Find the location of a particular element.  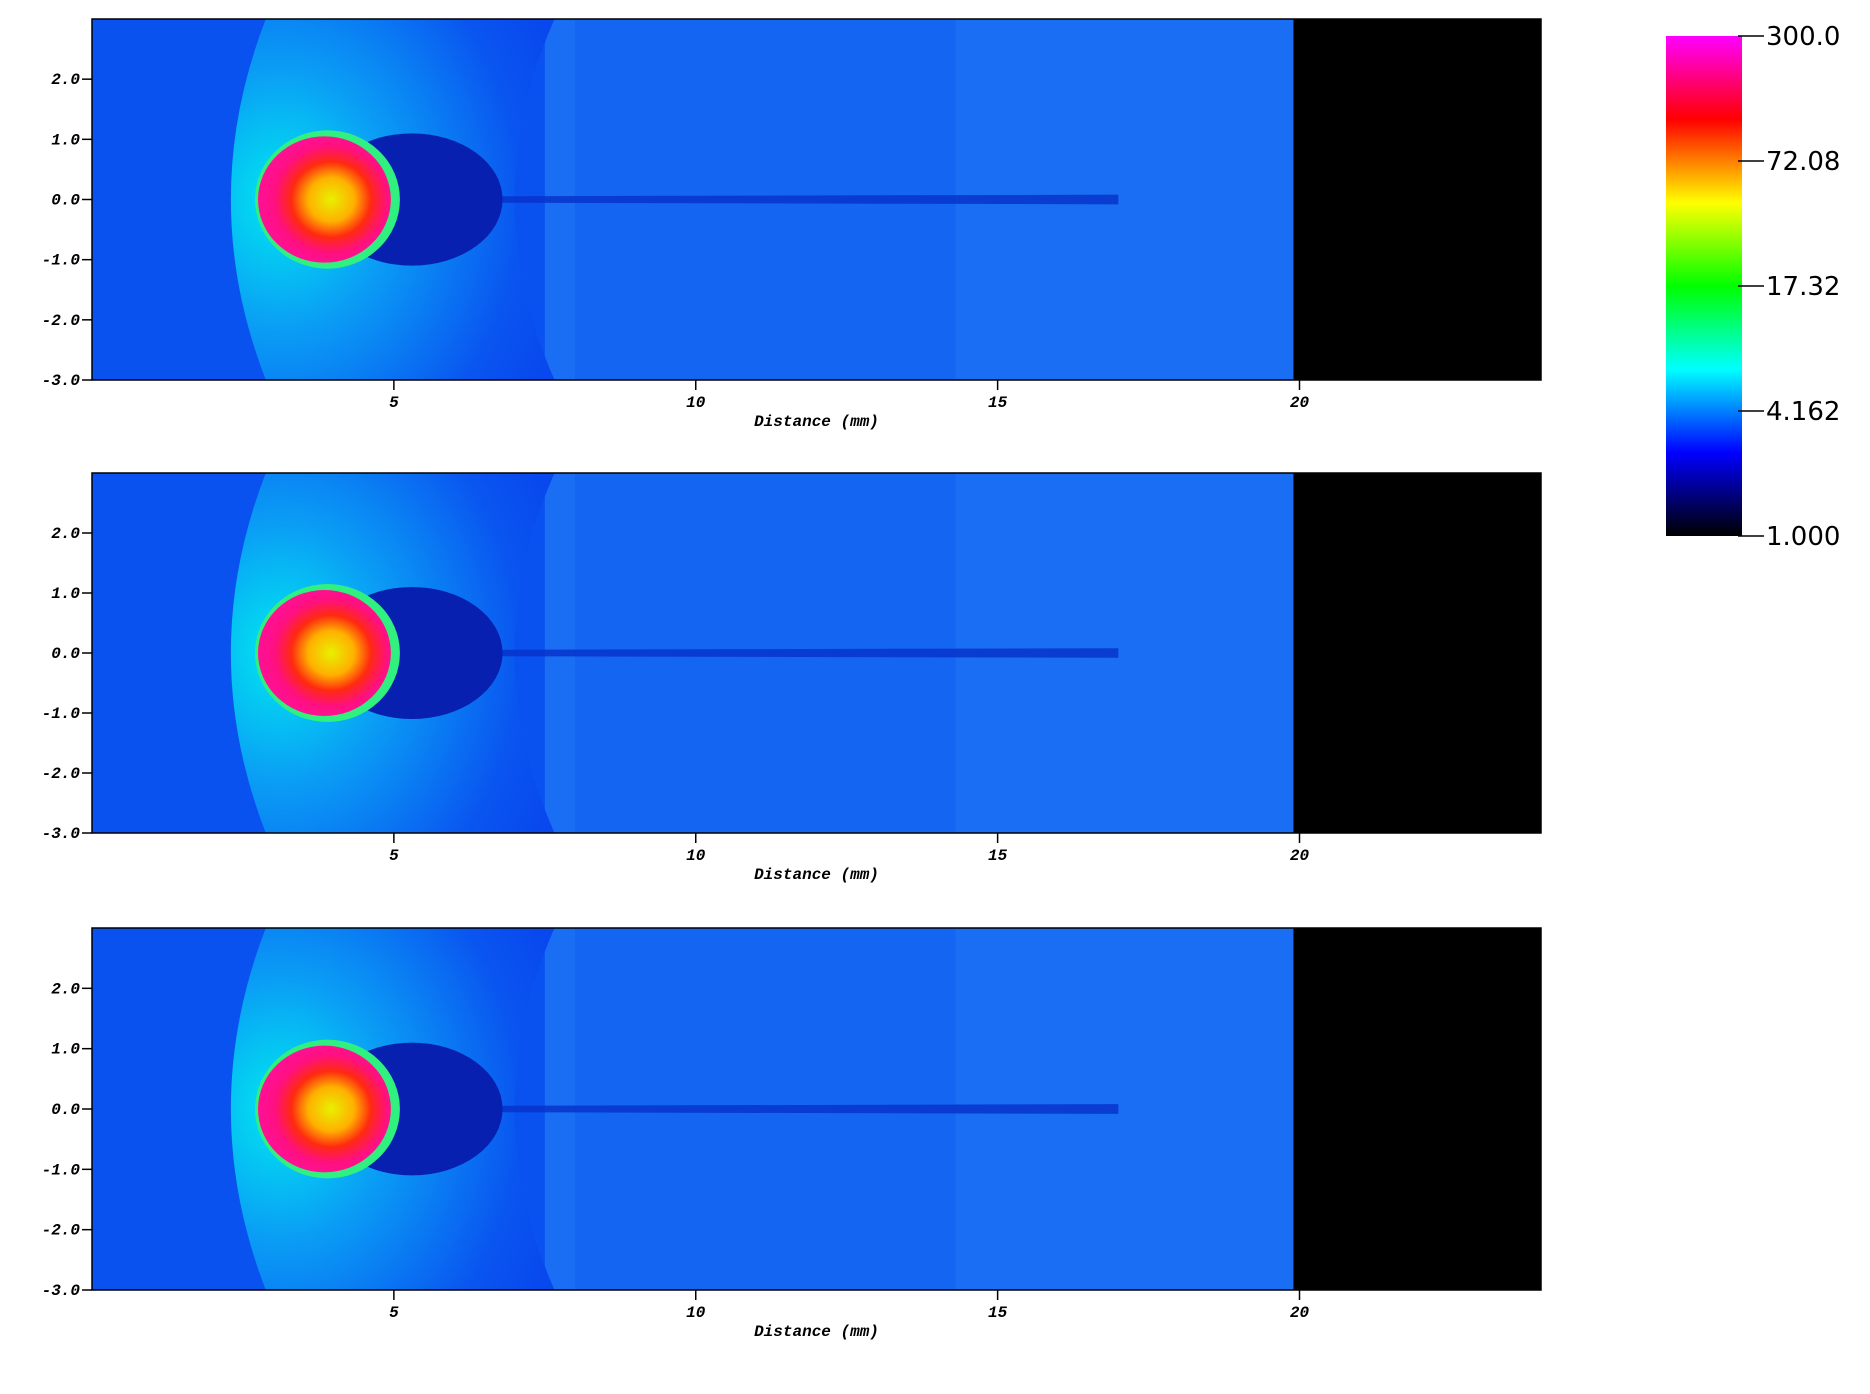

colorbar is located at coordinates (1704, 286).